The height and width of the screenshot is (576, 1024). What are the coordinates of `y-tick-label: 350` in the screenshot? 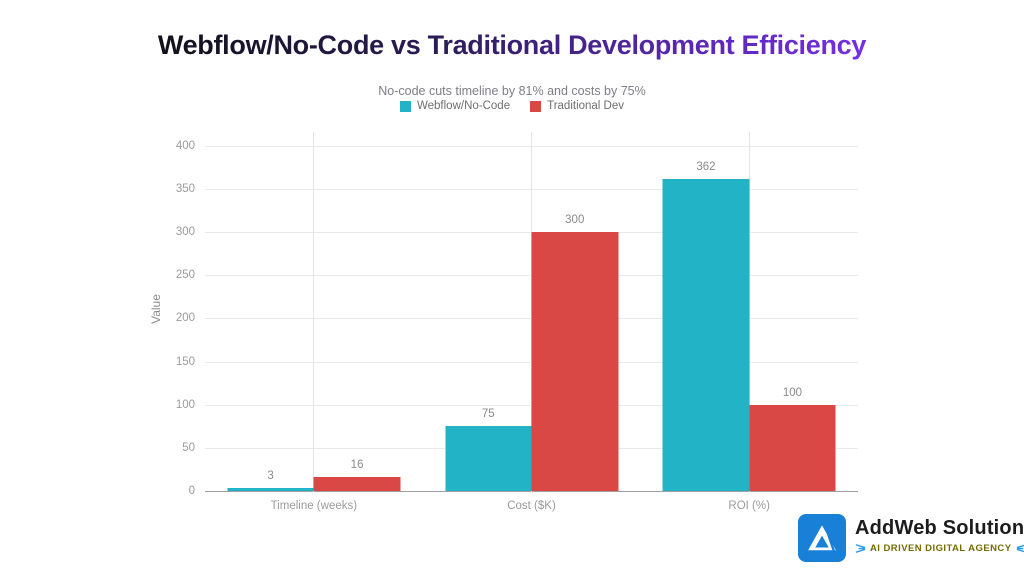 It's located at (185, 189).